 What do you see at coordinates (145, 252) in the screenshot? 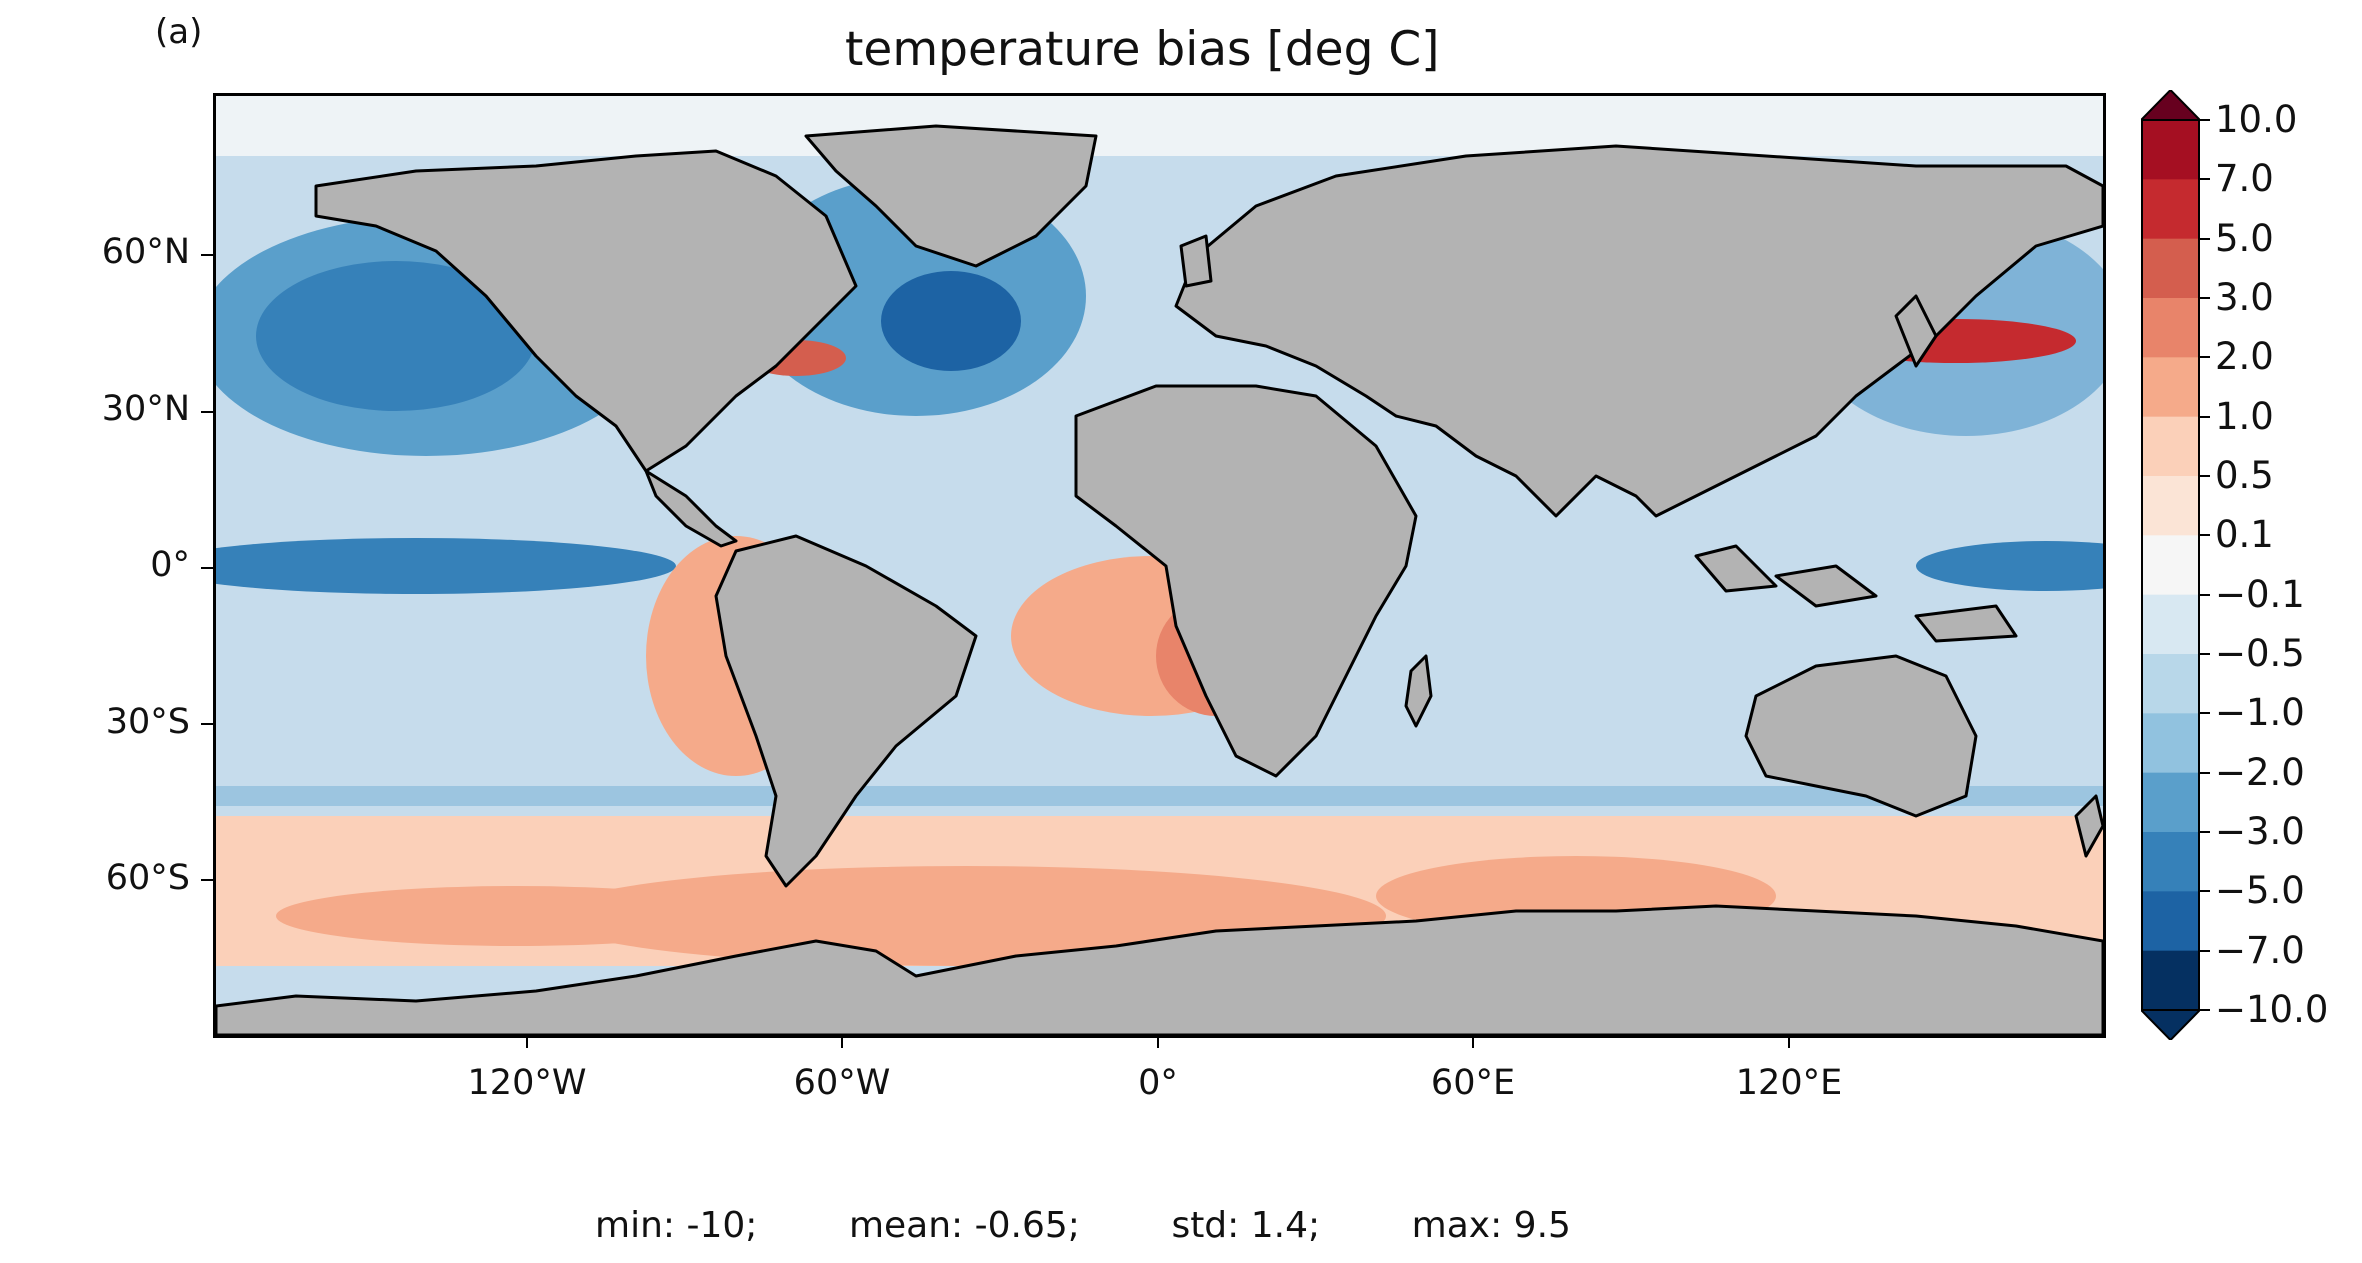
I see `y-tick-label: 60°N` at bounding box center [145, 252].